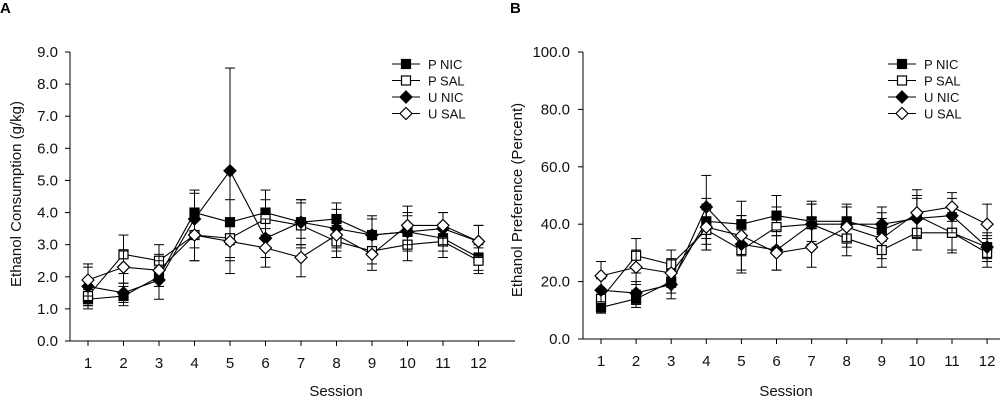 This screenshot has height=402, width=1000. Describe the element at coordinates (47, 213) in the screenshot. I see `panel-a-y-tick-label: 4.0` at that location.